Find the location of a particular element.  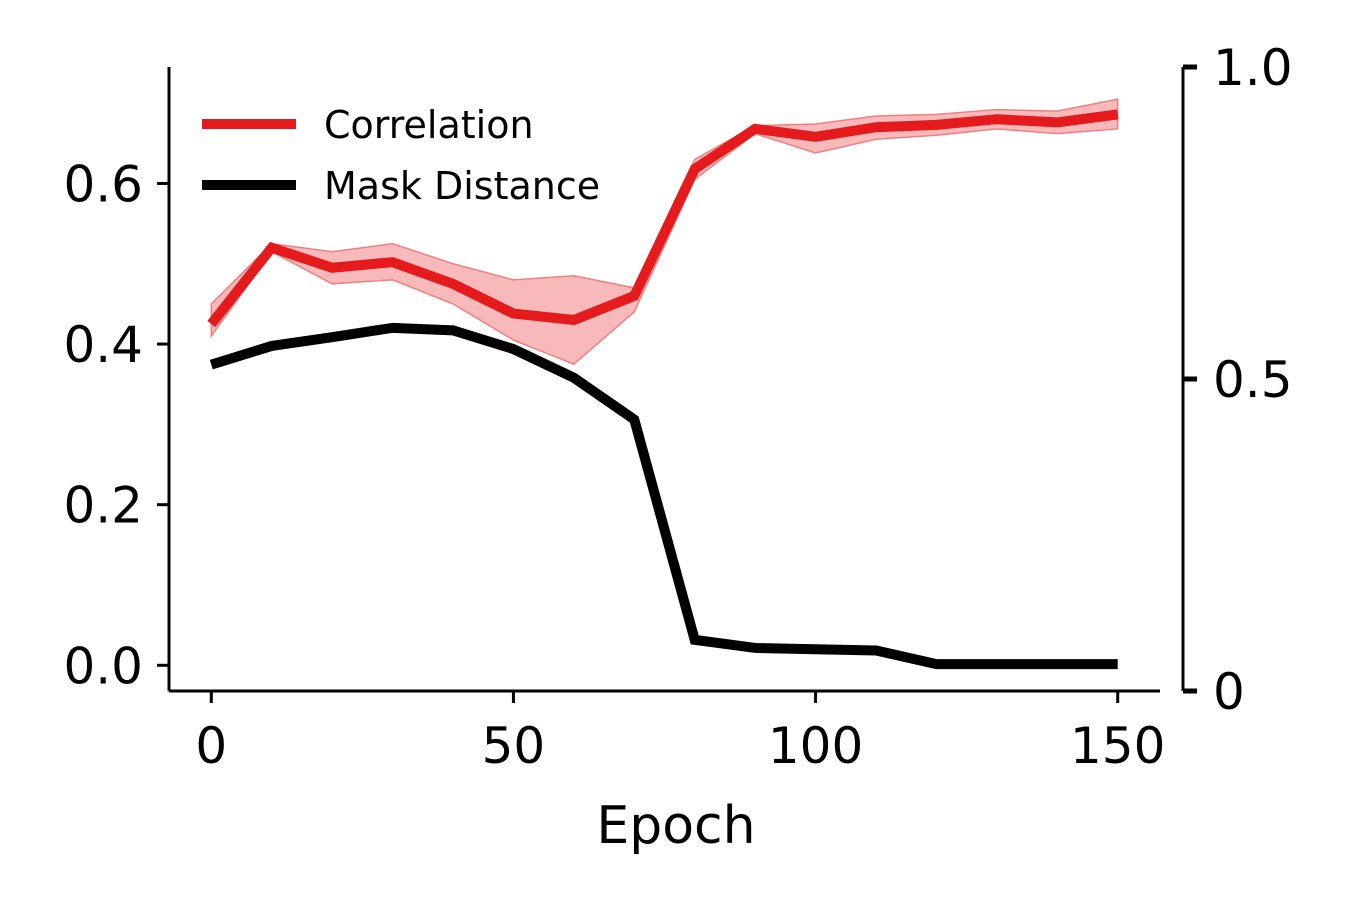

y-right-tick-label: 0.5 is located at coordinates (1253, 380).